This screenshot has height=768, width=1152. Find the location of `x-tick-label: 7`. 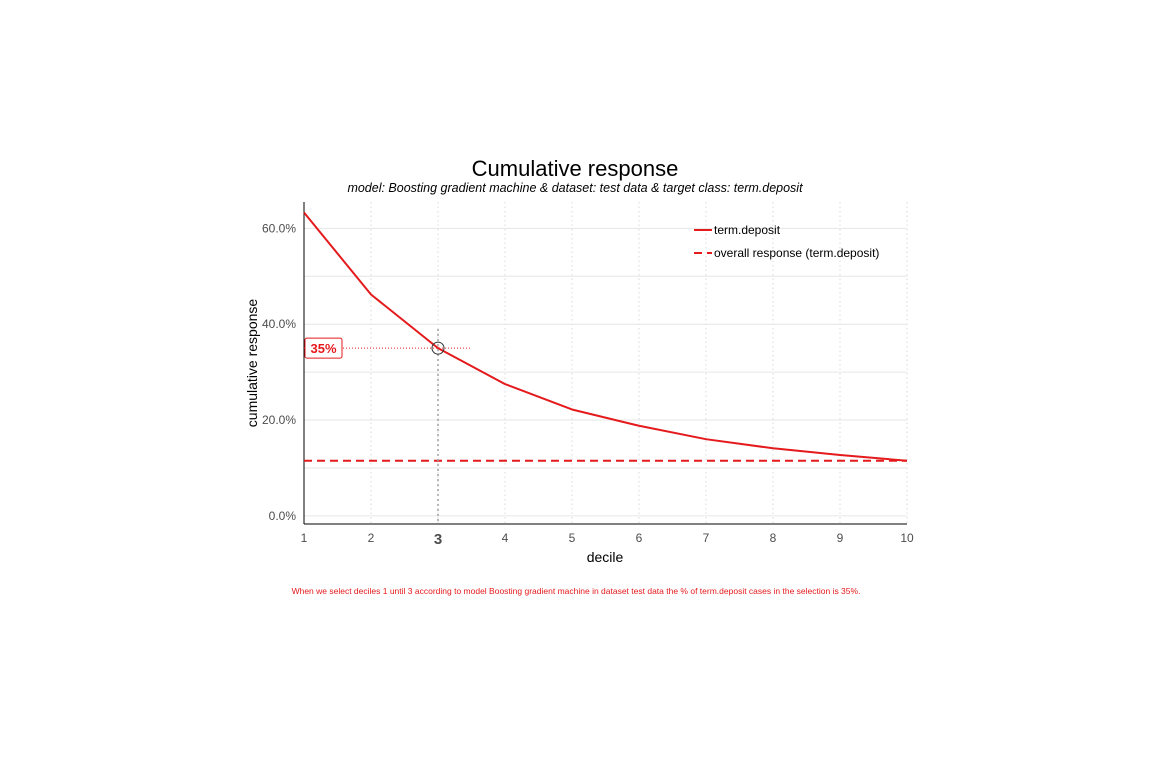

x-tick-label: 7 is located at coordinates (706, 538).